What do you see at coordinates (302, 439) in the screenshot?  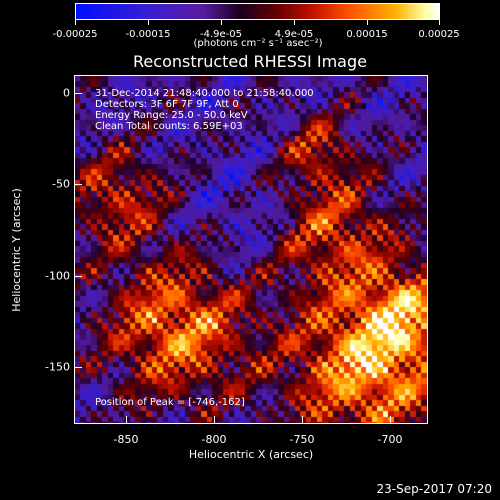 I see `x-tick-label: -750` at bounding box center [302, 439].